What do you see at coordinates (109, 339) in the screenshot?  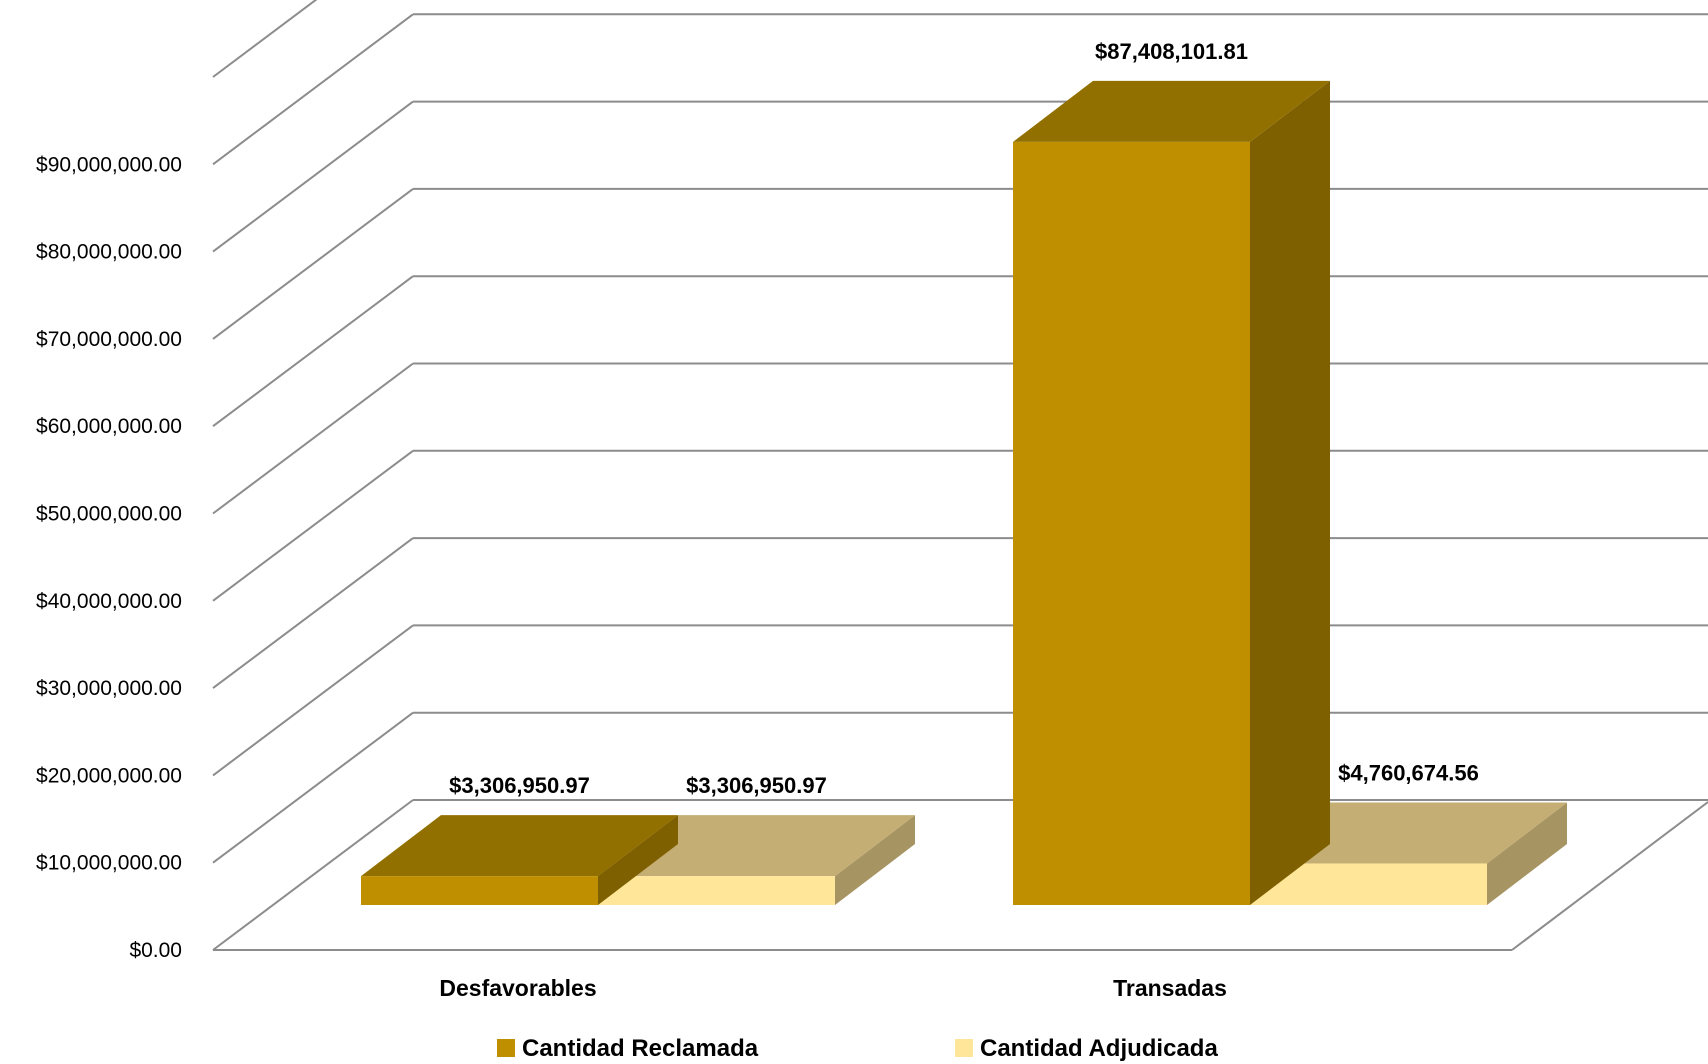 I see `y-tick-label: $70,000,000.00` at bounding box center [109, 339].